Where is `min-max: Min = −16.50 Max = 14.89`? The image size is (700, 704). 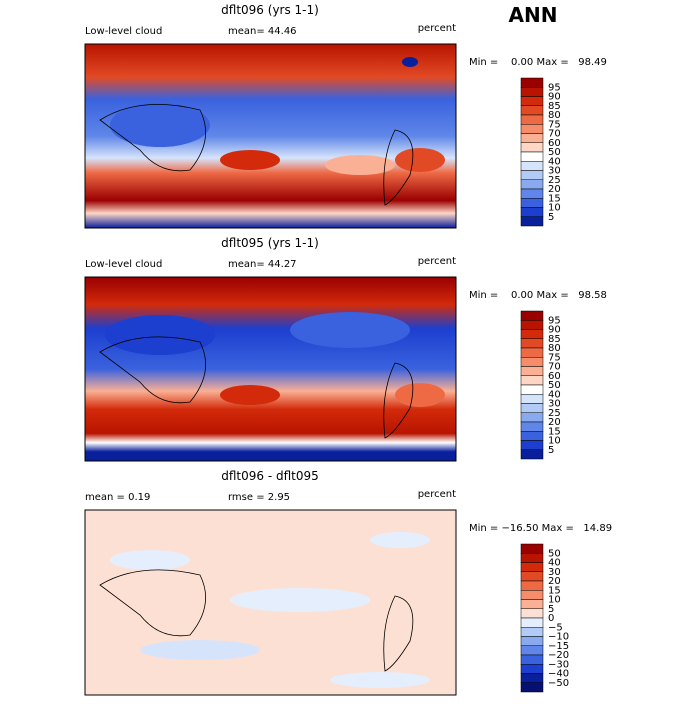
min-max: Min = −16.50 Max = 14.89 is located at coordinates (540, 528).